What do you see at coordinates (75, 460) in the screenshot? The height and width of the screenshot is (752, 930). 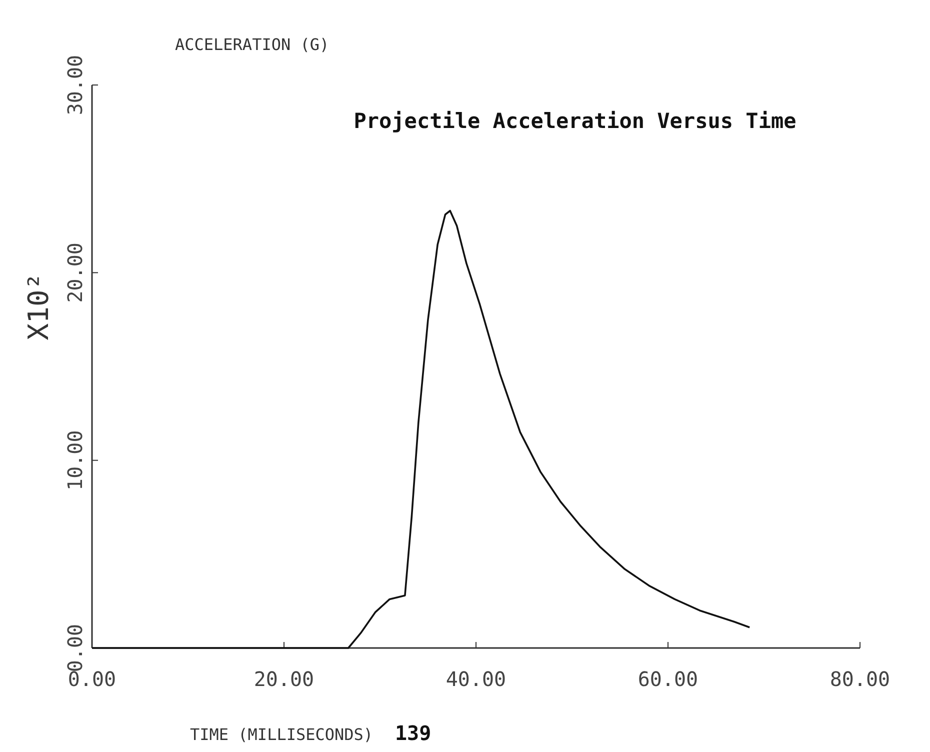 I see `y-tick-label: 10.00` at bounding box center [75, 460].